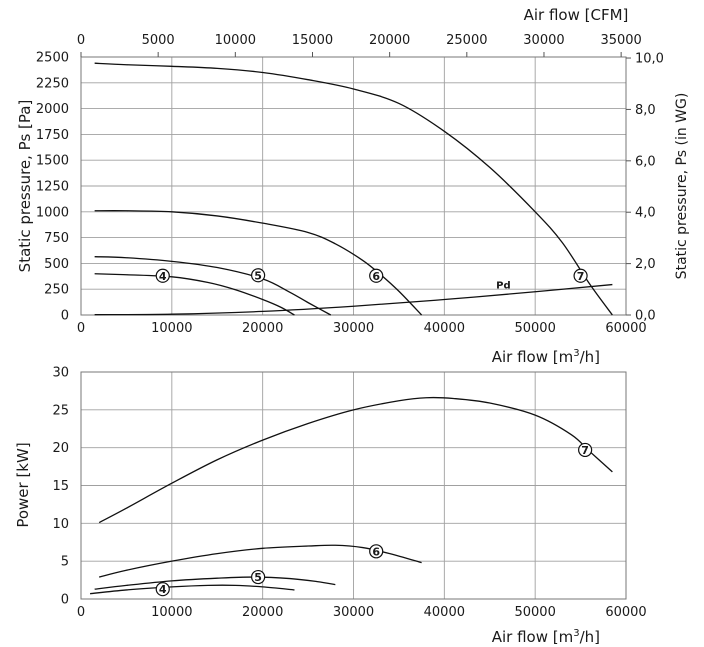 Image resolution: width=704 pixels, height=647 pixels. Describe the element at coordinates (355, 460) in the screenshot. I see `power-series-7-line` at that location.